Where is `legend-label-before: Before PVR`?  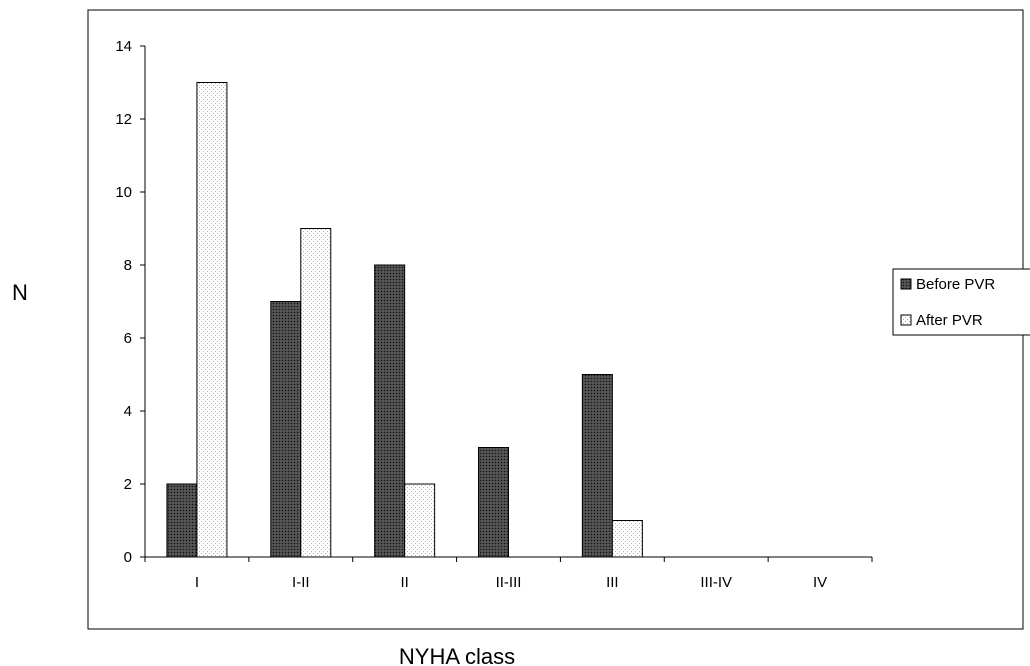 legend-label-before: Before PVR is located at coordinates (955, 284).